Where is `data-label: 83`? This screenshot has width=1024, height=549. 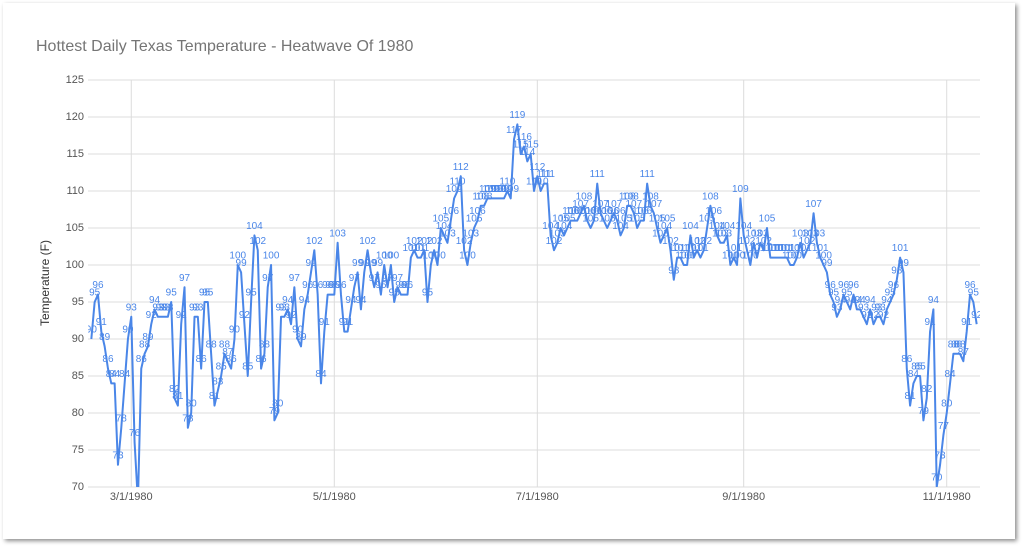 data-label: 83 is located at coordinates (218, 381).